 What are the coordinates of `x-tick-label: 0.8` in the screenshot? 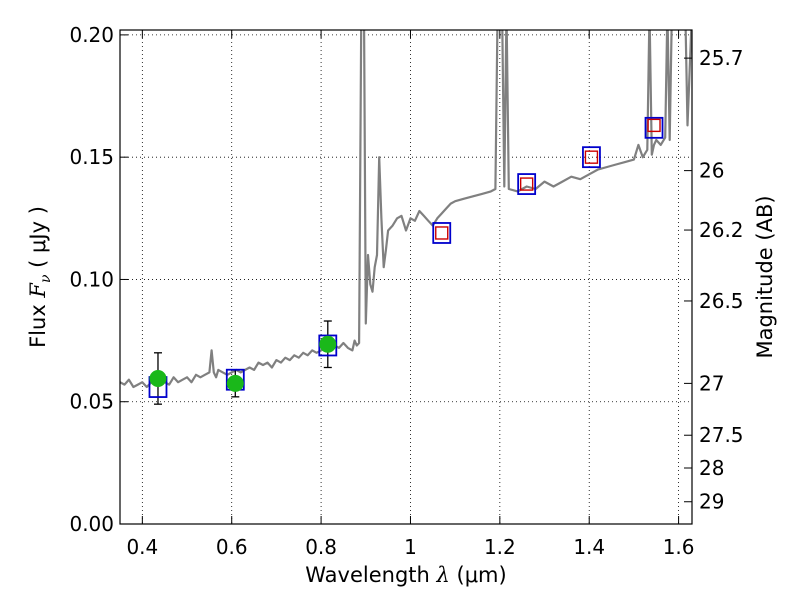 It's located at (321, 547).